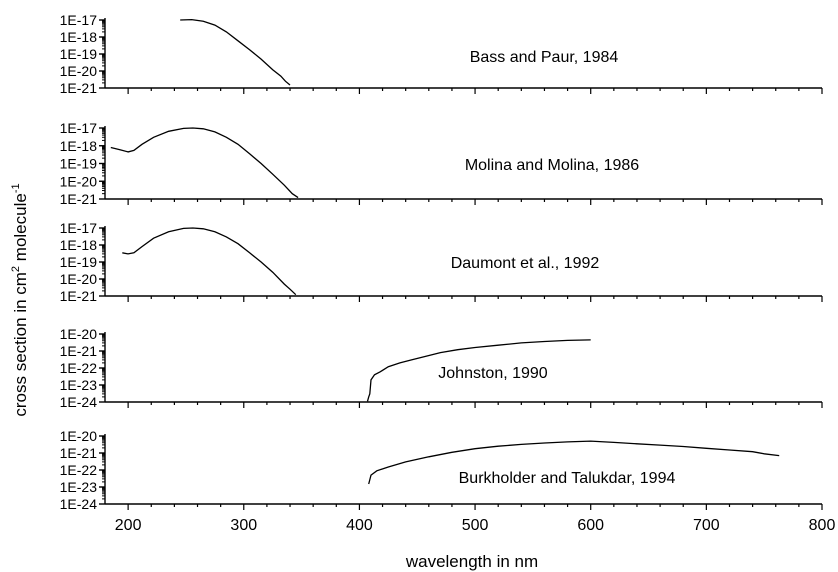 The image size is (838, 572). What do you see at coordinates (822, 525) in the screenshot?
I see `x-tick-label: 800` at bounding box center [822, 525].